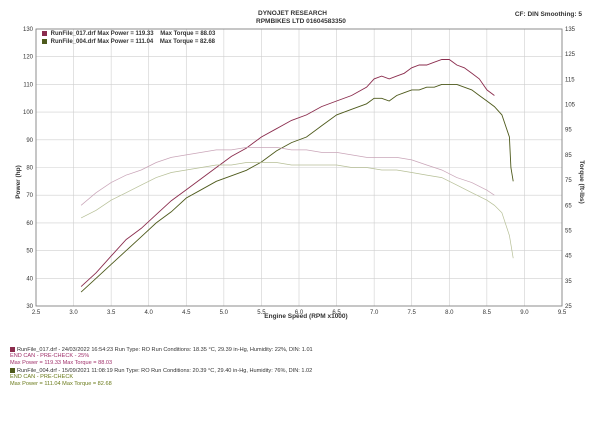  What do you see at coordinates (29, 141) in the screenshot?
I see `y-tick-label: 90` at bounding box center [29, 141].